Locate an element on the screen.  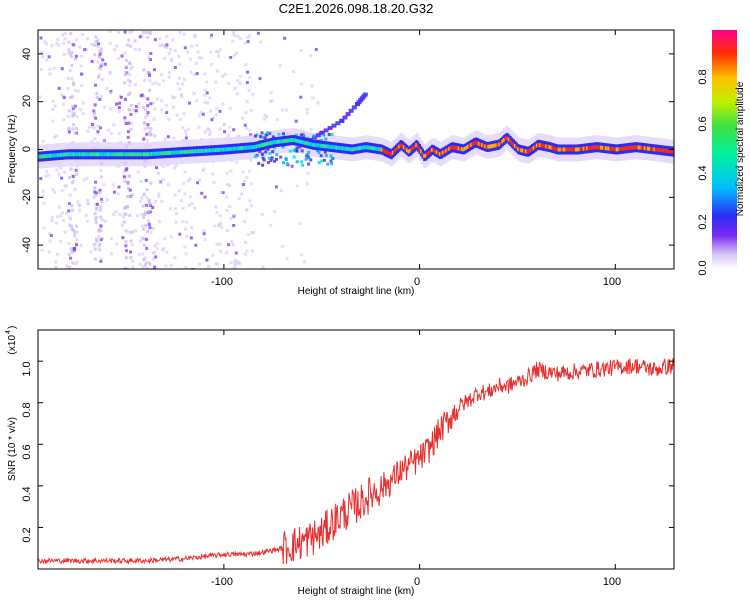
snr-multiplier-base: (x10 is located at coordinates (12, 345).